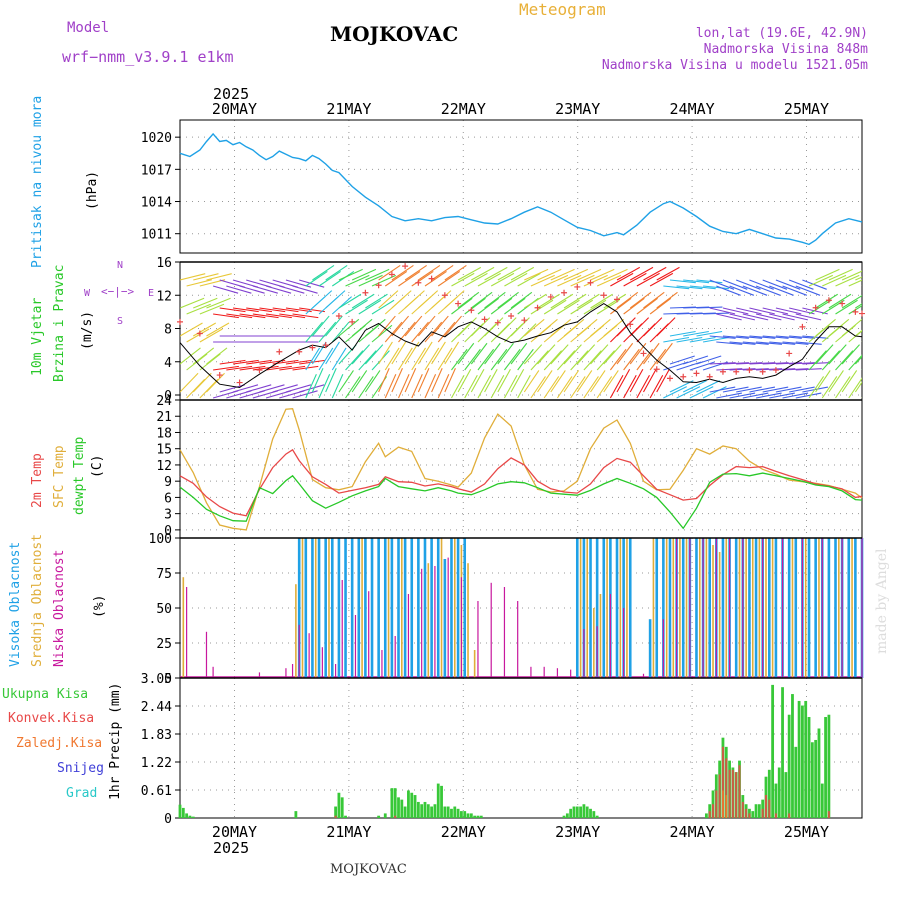 The height and width of the screenshot is (900, 900). What do you see at coordinates (394, 34) in the screenshot?
I see `station-title: MOJKOVAC` at bounding box center [394, 34].